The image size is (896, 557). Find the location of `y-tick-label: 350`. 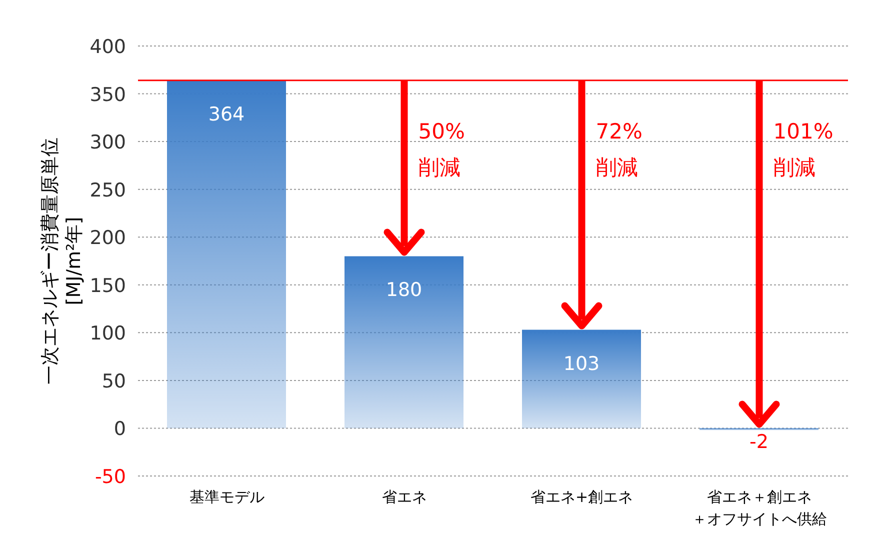

y-tick-label: 350 is located at coordinates (108, 95).